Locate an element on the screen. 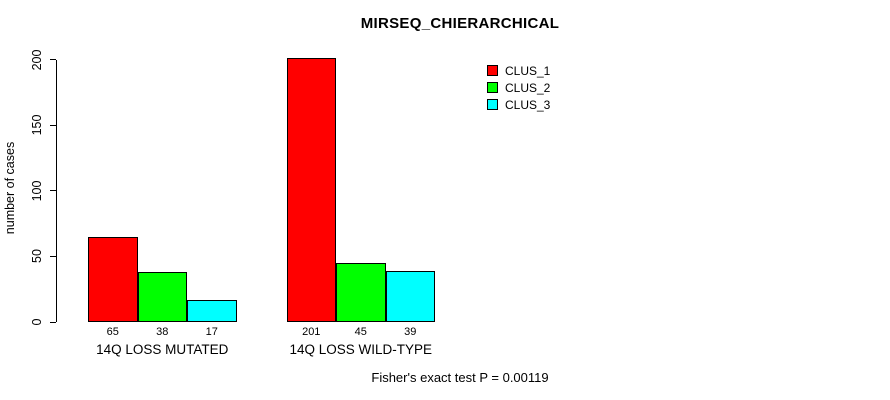 Image resolution: width=890 pixels, height=400 pixels. y-tick-label: 200 is located at coordinates (37, 59).